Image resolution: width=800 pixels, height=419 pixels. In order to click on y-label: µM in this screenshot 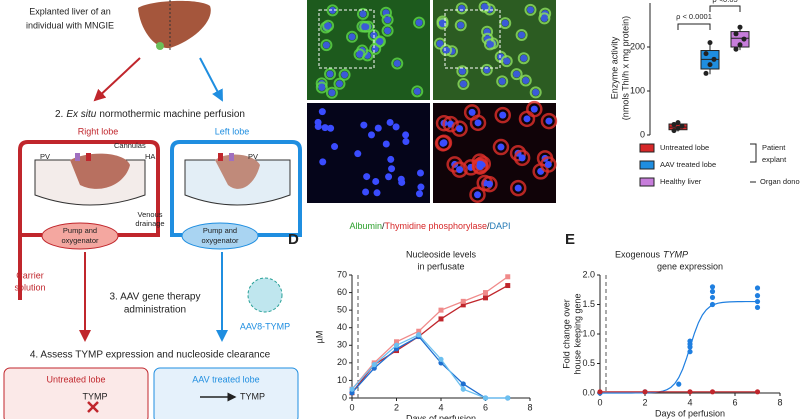, I will do `click(319, 337)`.